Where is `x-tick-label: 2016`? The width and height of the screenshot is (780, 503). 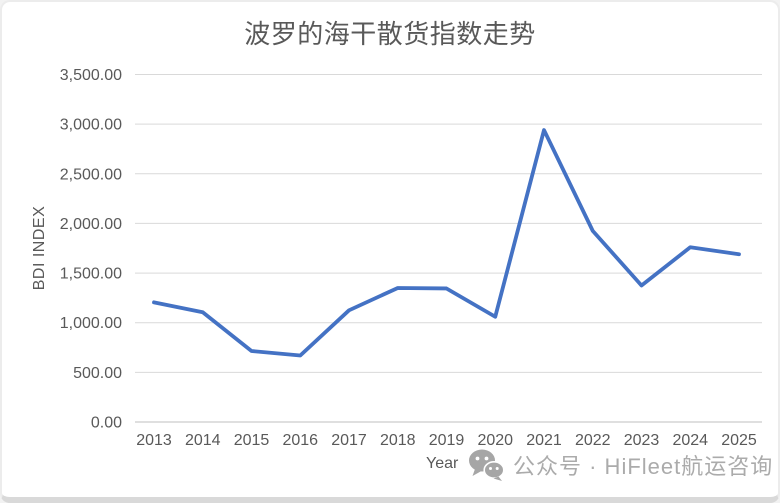 x-tick-label: 2016 is located at coordinates (300, 440).